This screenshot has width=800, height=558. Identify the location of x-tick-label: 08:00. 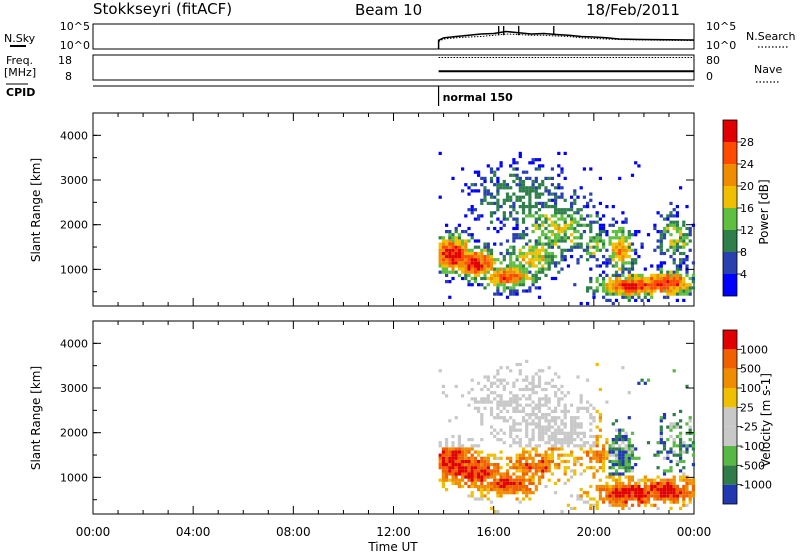
(293, 532).